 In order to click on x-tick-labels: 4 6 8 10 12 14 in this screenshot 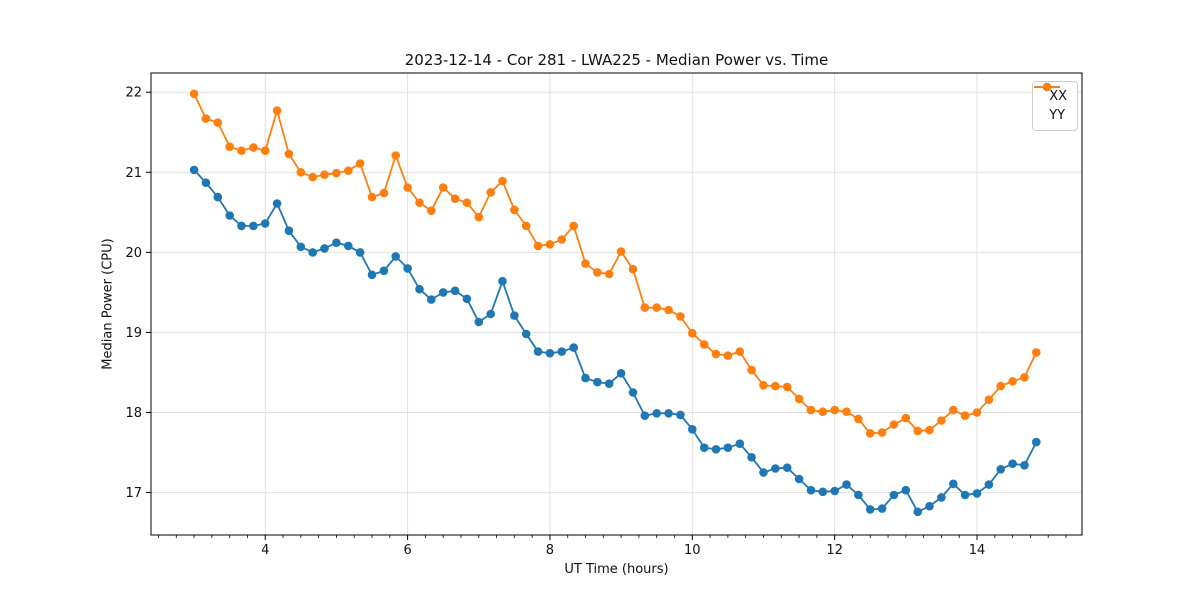, I will do `click(623, 550)`.